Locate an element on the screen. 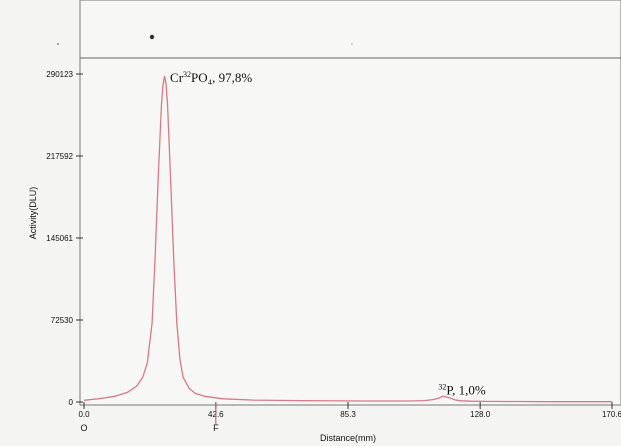 Image resolution: width=621 pixels, height=446 pixels. y-tick-label: 72530 is located at coordinates (62, 320).